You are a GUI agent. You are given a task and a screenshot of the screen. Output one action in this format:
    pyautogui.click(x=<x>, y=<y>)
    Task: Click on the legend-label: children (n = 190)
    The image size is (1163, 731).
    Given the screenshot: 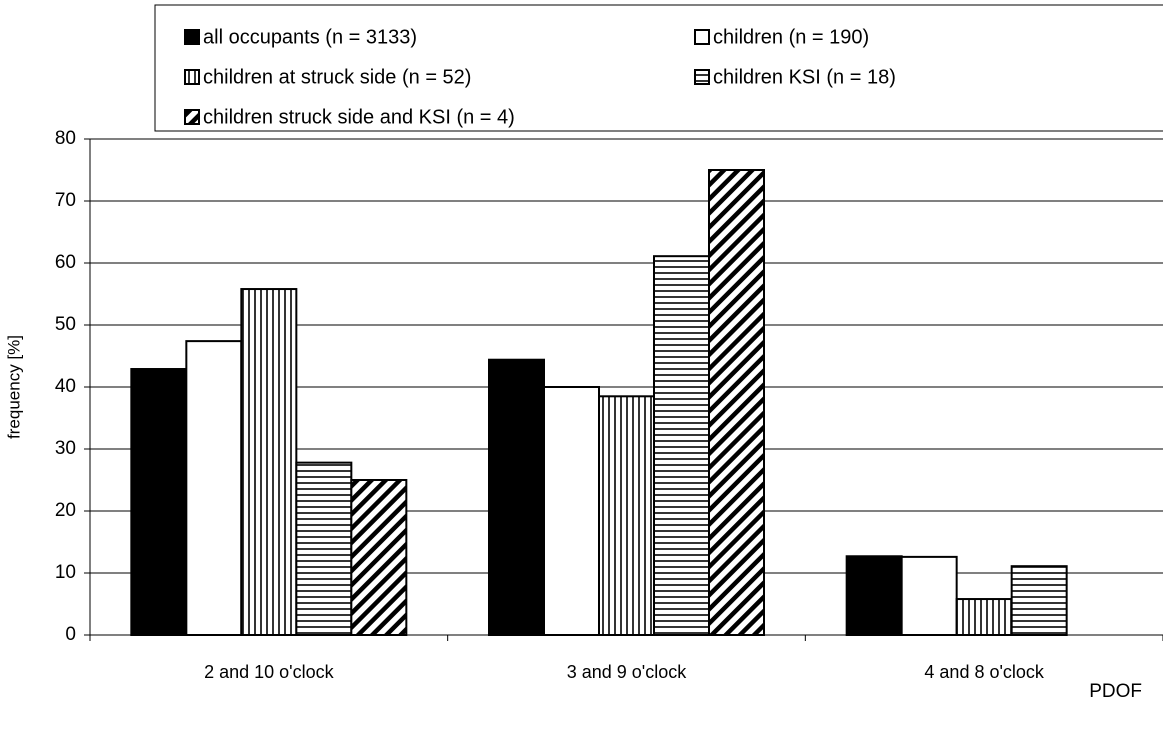 What is the action you would take?
    pyautogui.click(x=791, y=37)
    